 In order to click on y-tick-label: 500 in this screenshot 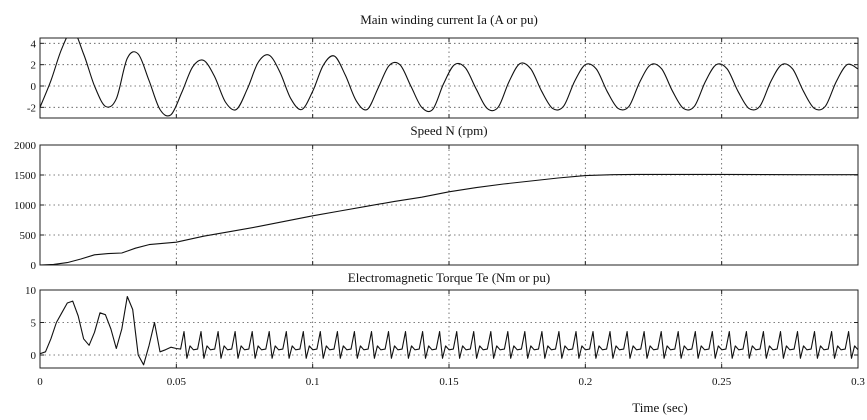, I will do `click(28, 236)`.